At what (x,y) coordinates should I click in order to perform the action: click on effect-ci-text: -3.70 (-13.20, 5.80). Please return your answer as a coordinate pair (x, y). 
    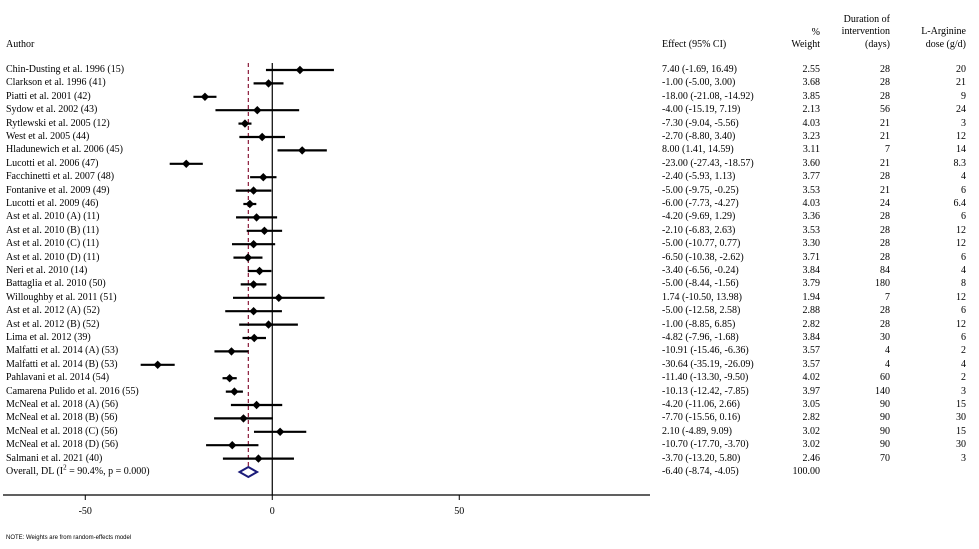
    Looking at the image, I should click on (701, 458).